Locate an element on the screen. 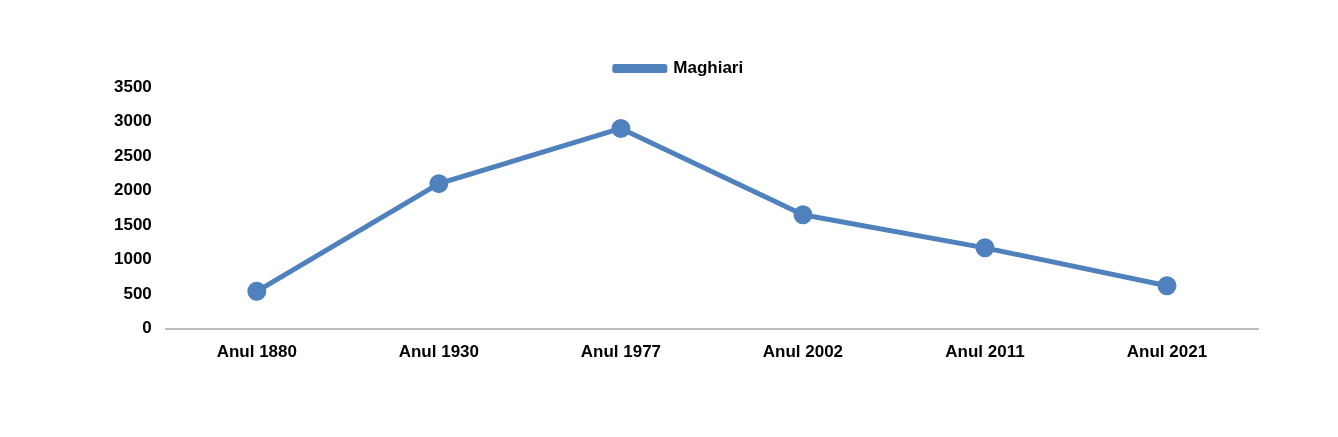  y-tick-label: 500 is located at coordinates (137, 293).